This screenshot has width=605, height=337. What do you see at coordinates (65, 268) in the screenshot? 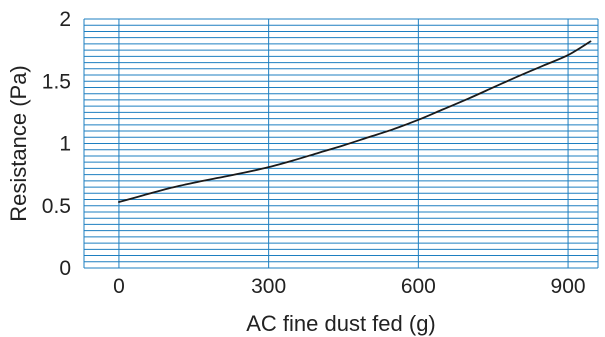
I see `y-tick-label: 0` at bounding box center [65, 268].